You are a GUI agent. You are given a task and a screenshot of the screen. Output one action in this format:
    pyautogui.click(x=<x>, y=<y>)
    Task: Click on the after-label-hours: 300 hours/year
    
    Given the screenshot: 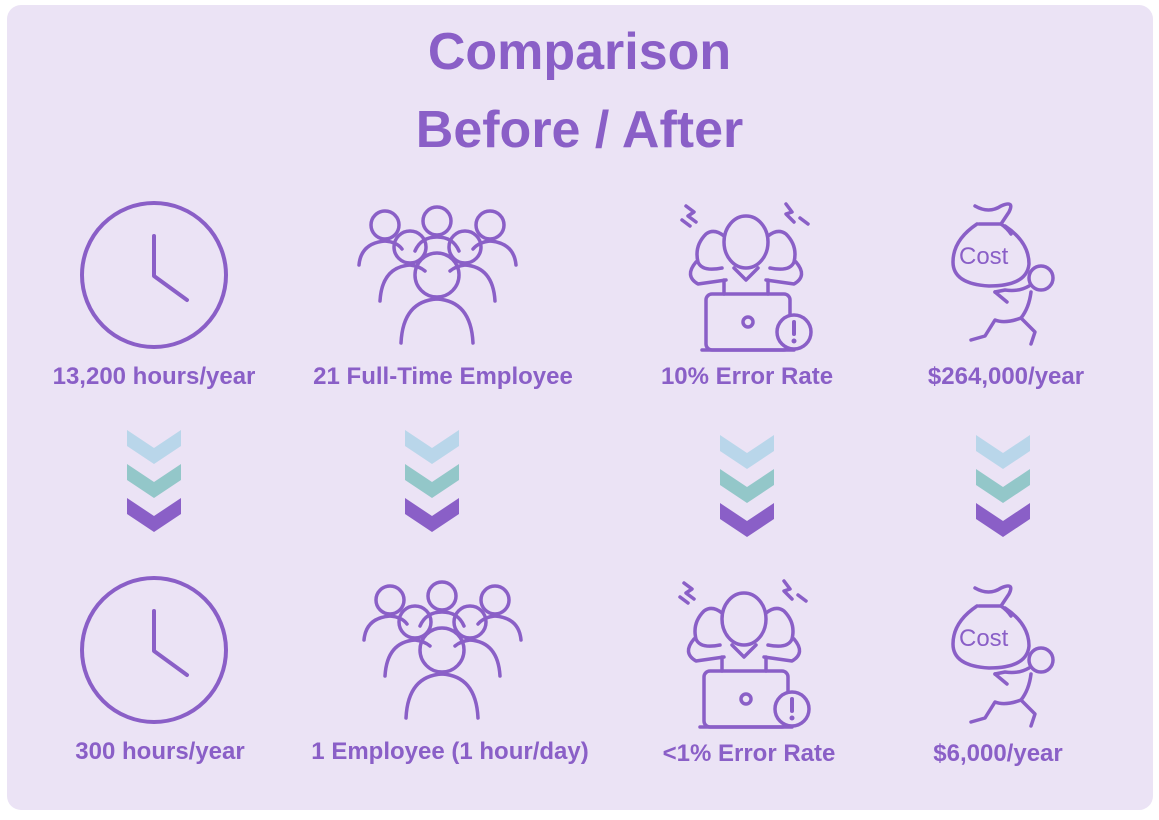 What is the action you would take?
    pyautogui.click(x=160, y=751)
    